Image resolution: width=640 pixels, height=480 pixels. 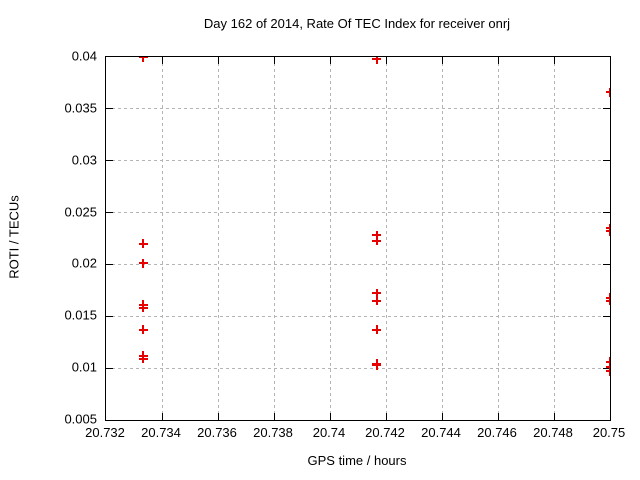 What do you see at coordinates (80, 419) in the screenshot?
I see `y-tick-label: 0.005` at bounding box center [80, 419].